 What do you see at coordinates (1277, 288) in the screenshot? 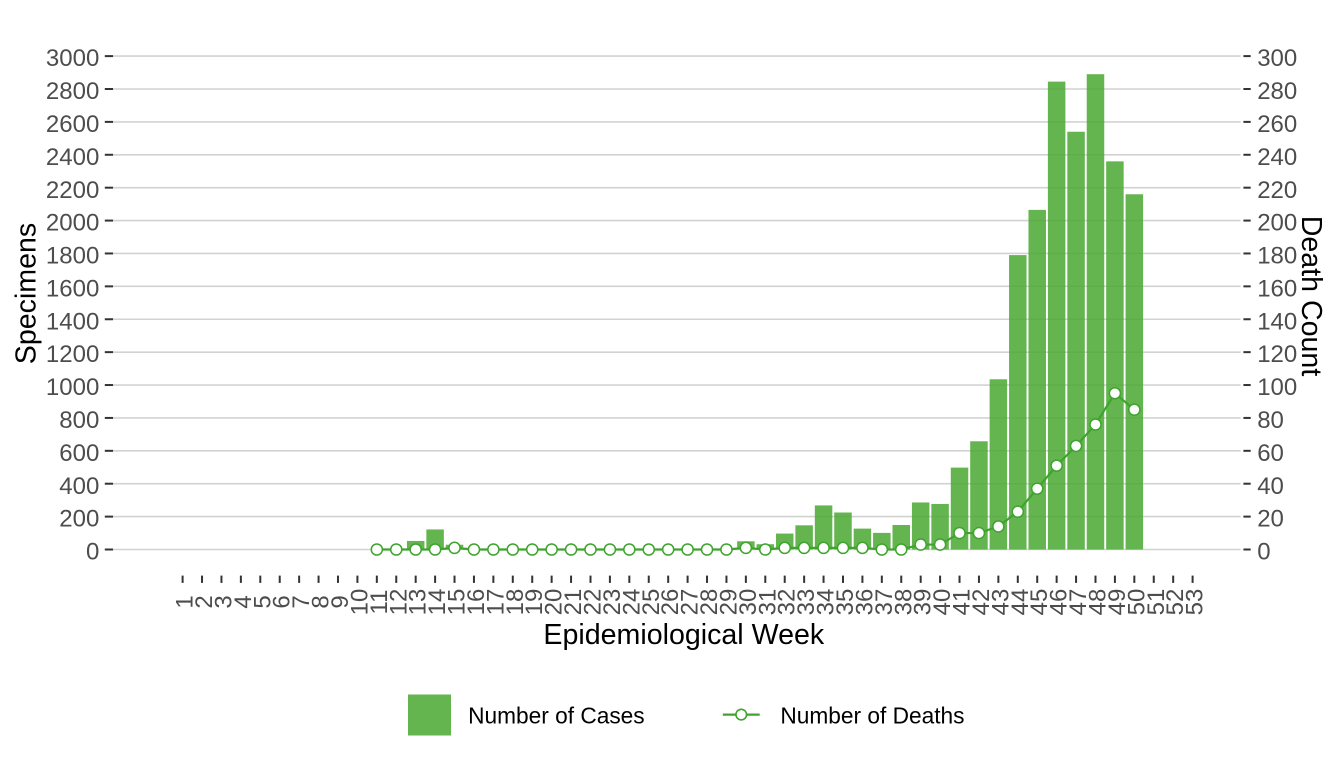
I see `svg-text: 160` at bounding box center [1277, 288].